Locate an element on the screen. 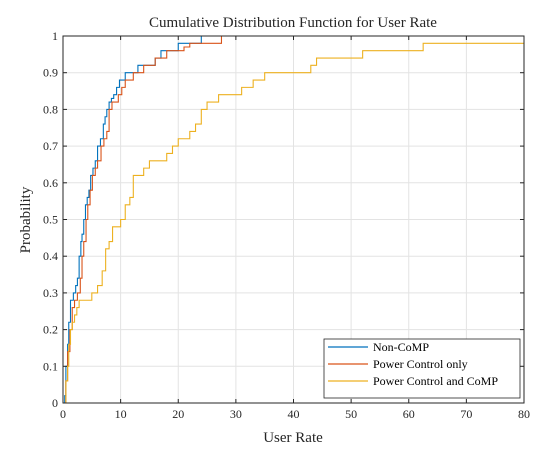 The image size is (550, 457). x-tick-label: 20 is located at coordinates (178, 414).